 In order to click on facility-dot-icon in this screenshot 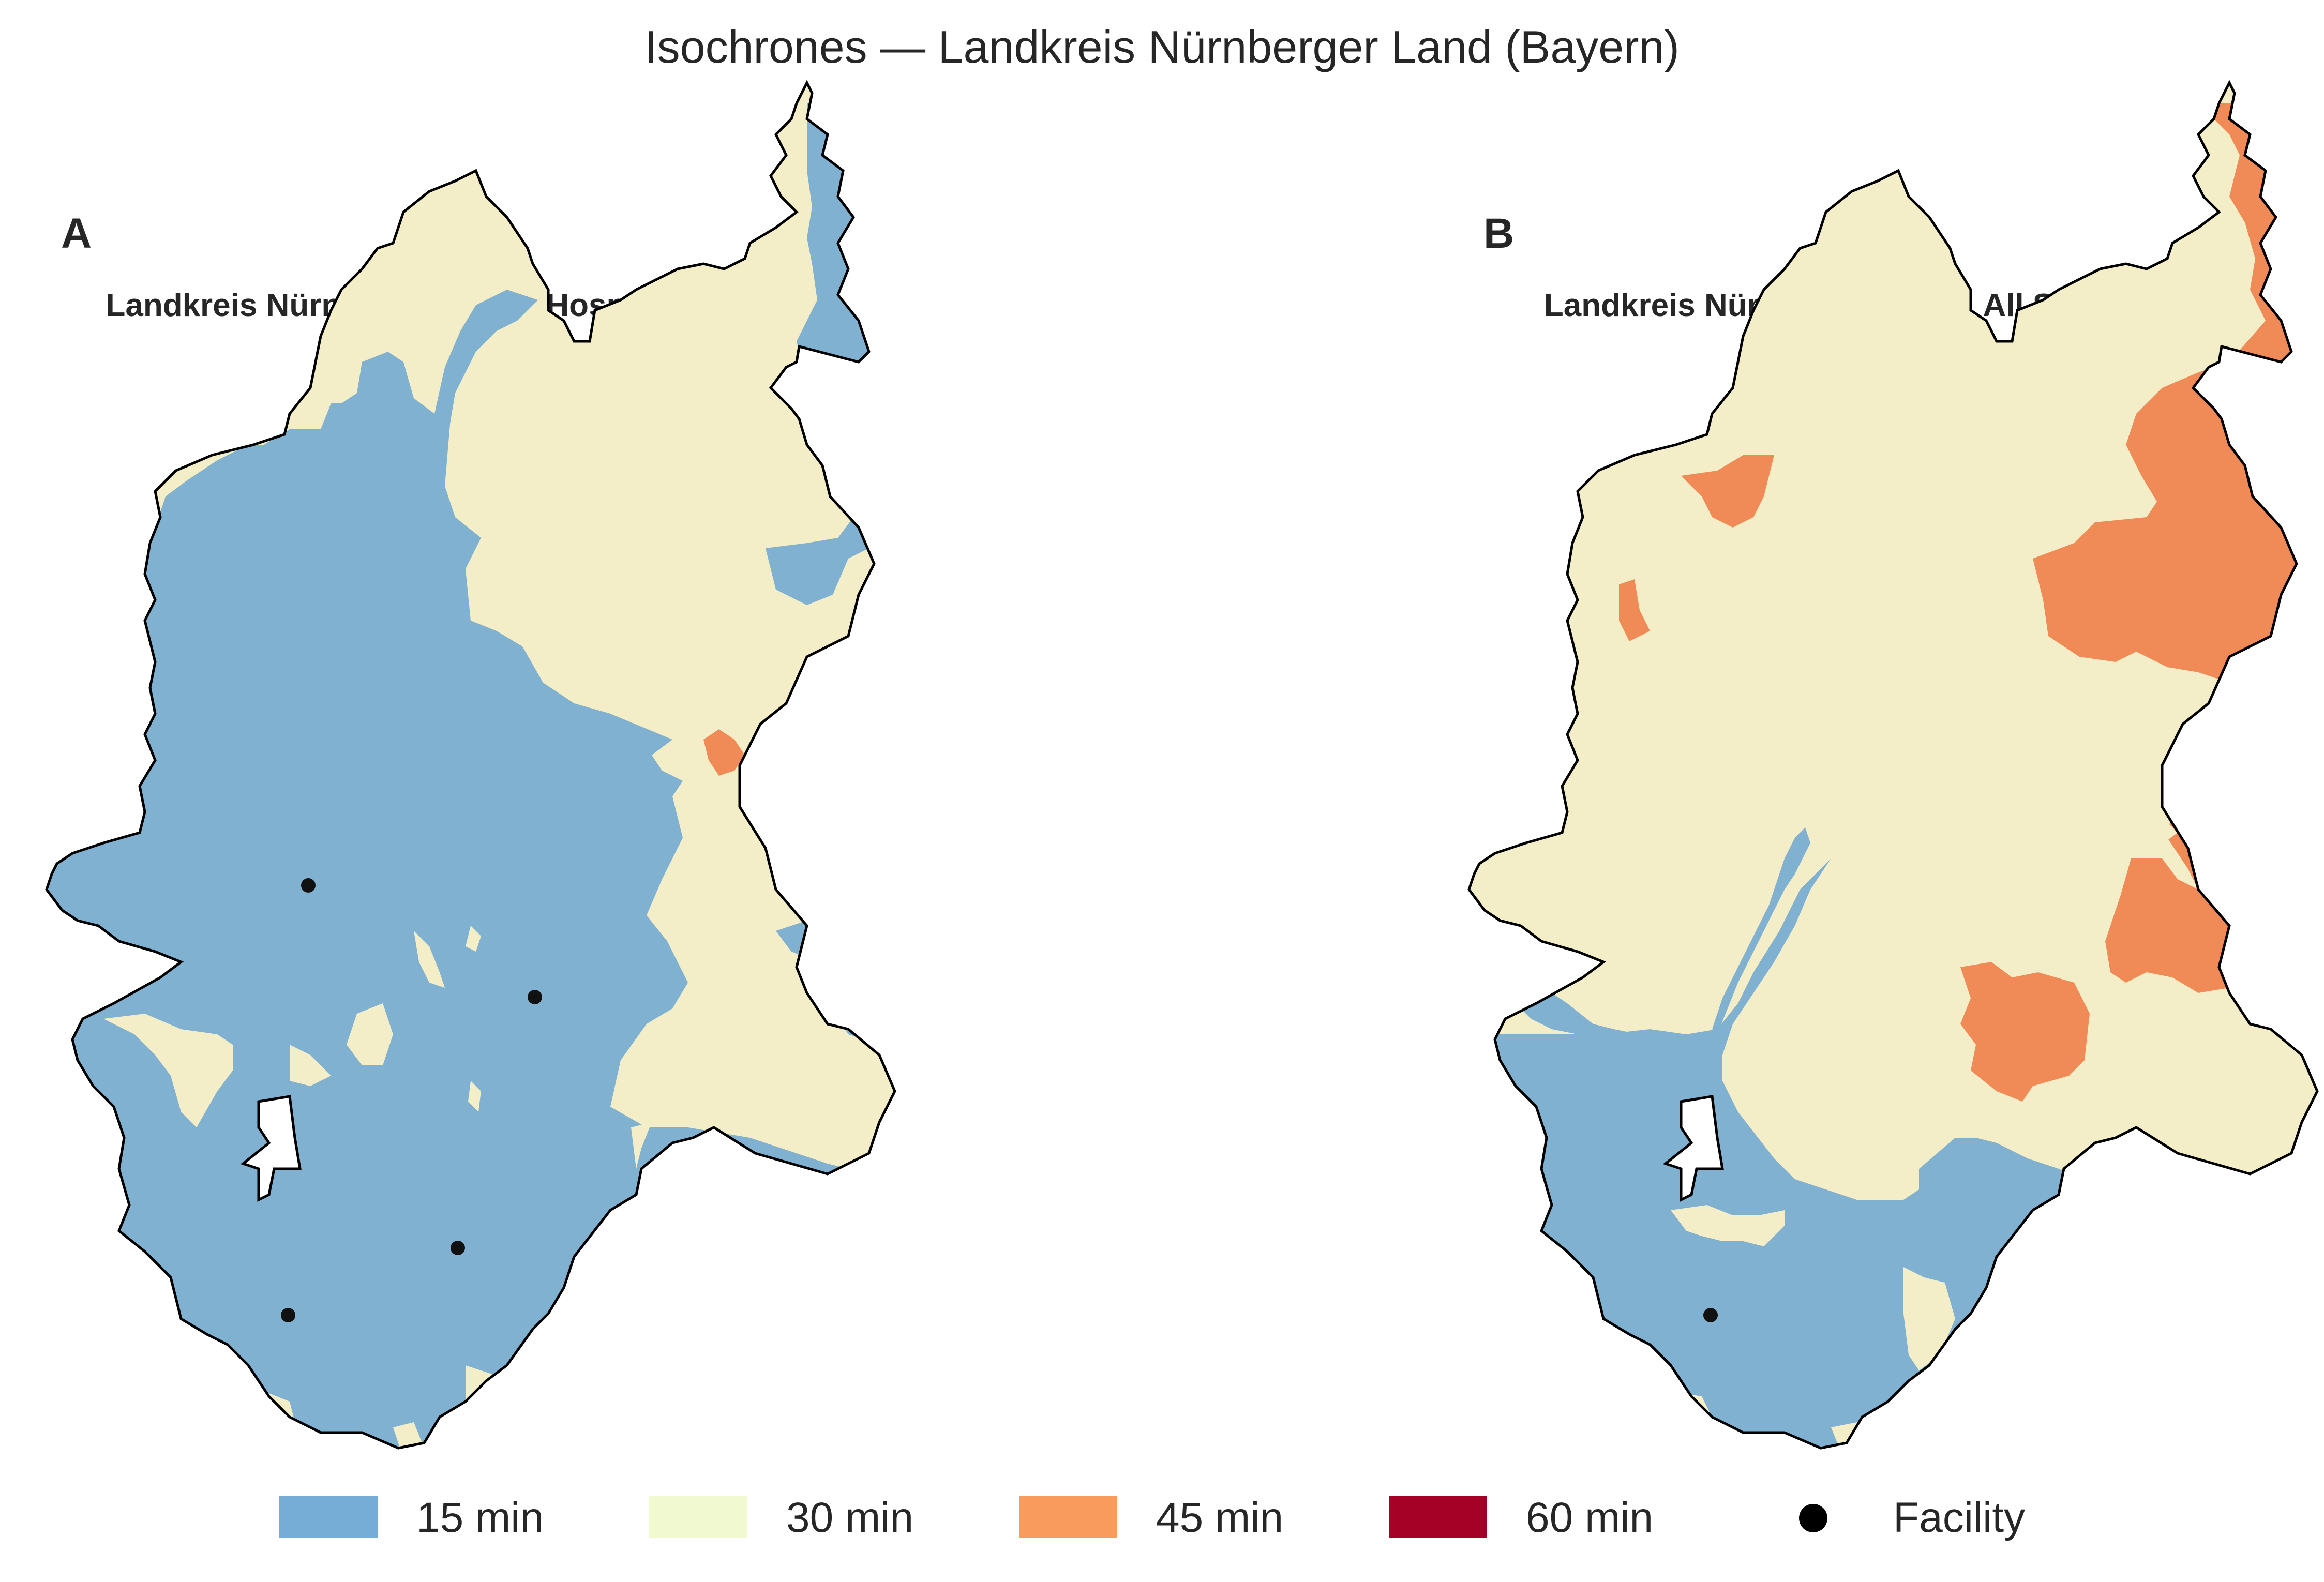, I will do `click(1813, 1518)`.